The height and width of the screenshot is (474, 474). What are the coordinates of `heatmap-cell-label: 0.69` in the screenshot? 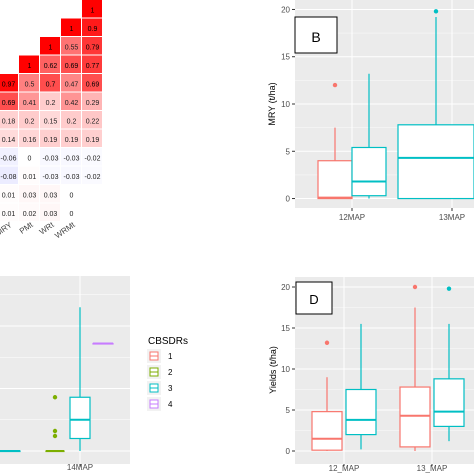 It's located at (72, 66).